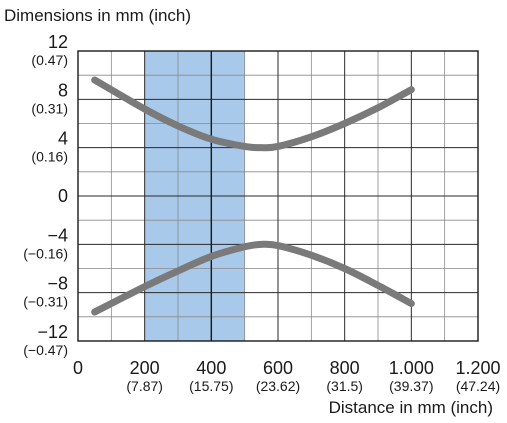 This screenshot has height=423, width=507. Describe the element at coordinates (49, 157) in the screenshot. I see `y-tick-sublabel: (0.16)` at that location.